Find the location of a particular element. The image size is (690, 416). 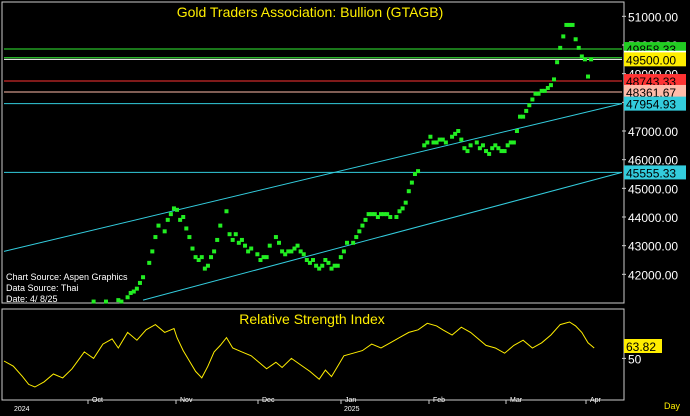

rsi-tick-label: 50 is located at coordinates (635, 359).